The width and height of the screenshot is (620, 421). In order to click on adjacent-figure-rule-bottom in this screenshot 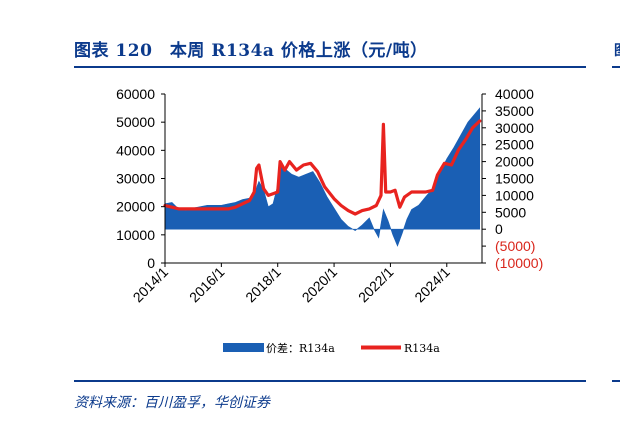, I will do `click(616, 381)`.